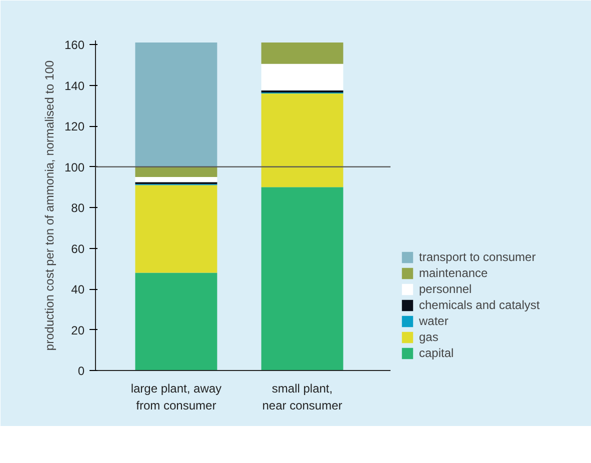 The height and width of the screenshot is (463, 591). What do you see at coordinates (453, 273) in the screenshot?
I see `legend-label: maintenance` at bounding box center [453, 273].